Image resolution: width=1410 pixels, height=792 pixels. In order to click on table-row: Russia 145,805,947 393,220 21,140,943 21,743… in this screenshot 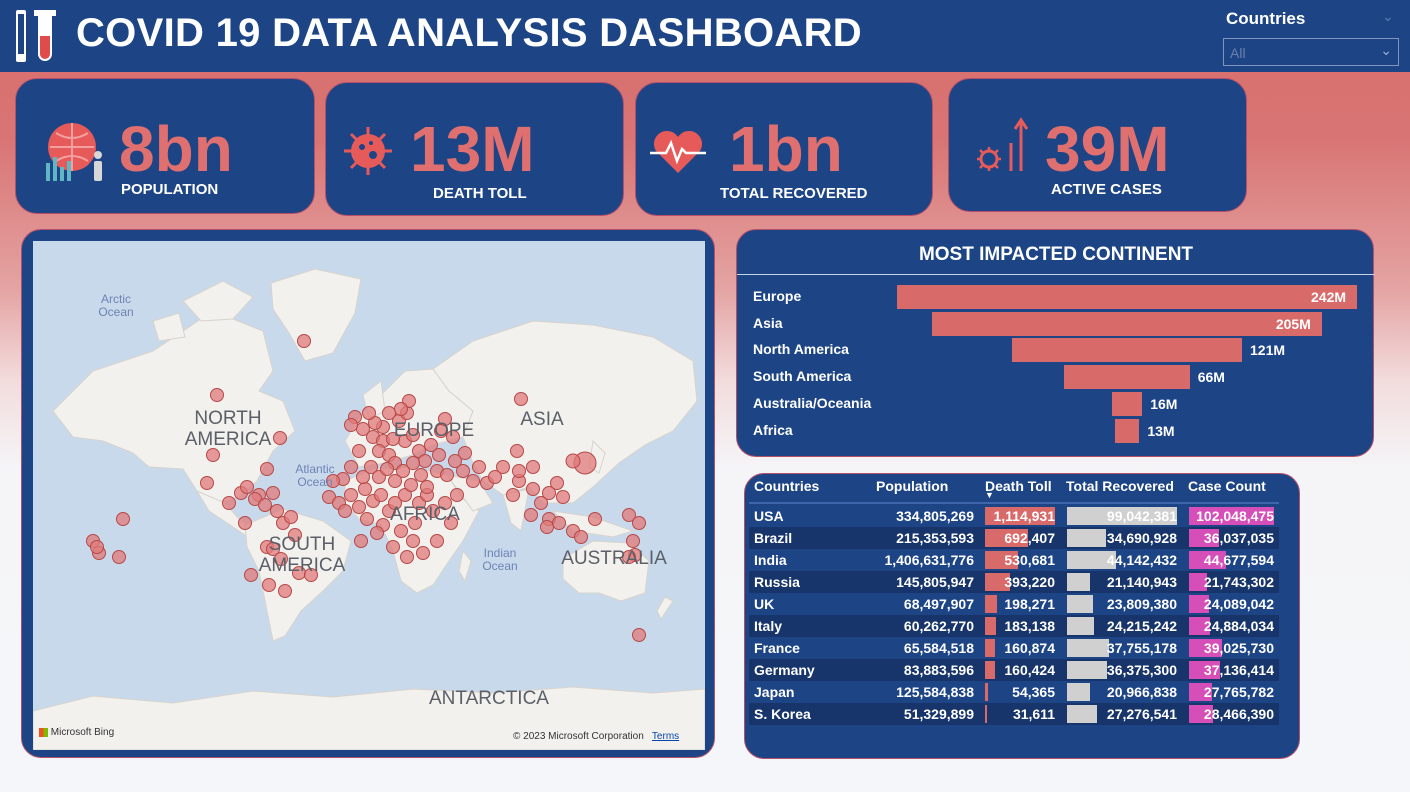, I will do `click(1014, 582)`.